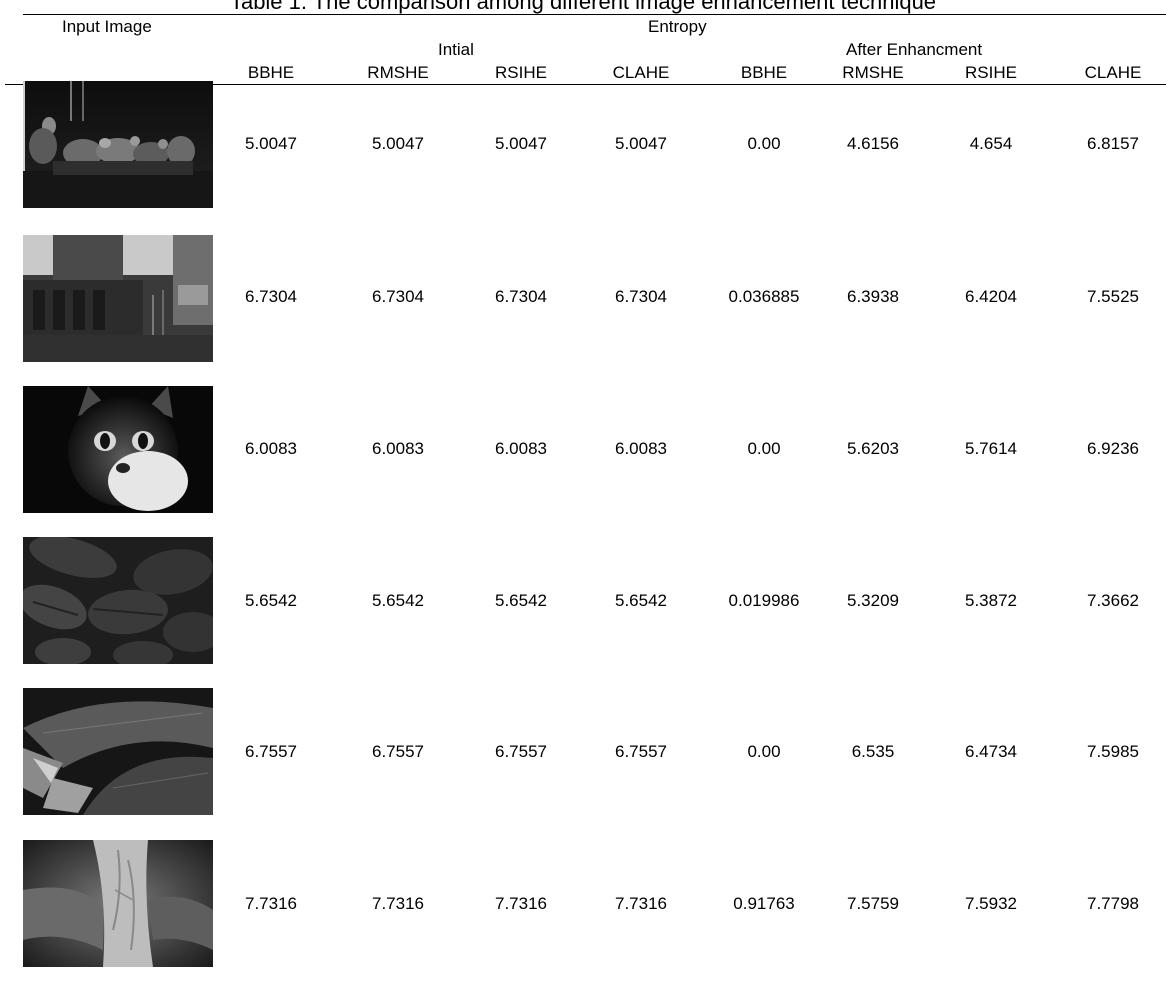 The width and height of the screenshot is (1166, 987). Describe the element at coordinates (764, 751) in the screenshot. I see `row-5-after-bbhe: 0.00` at that location.